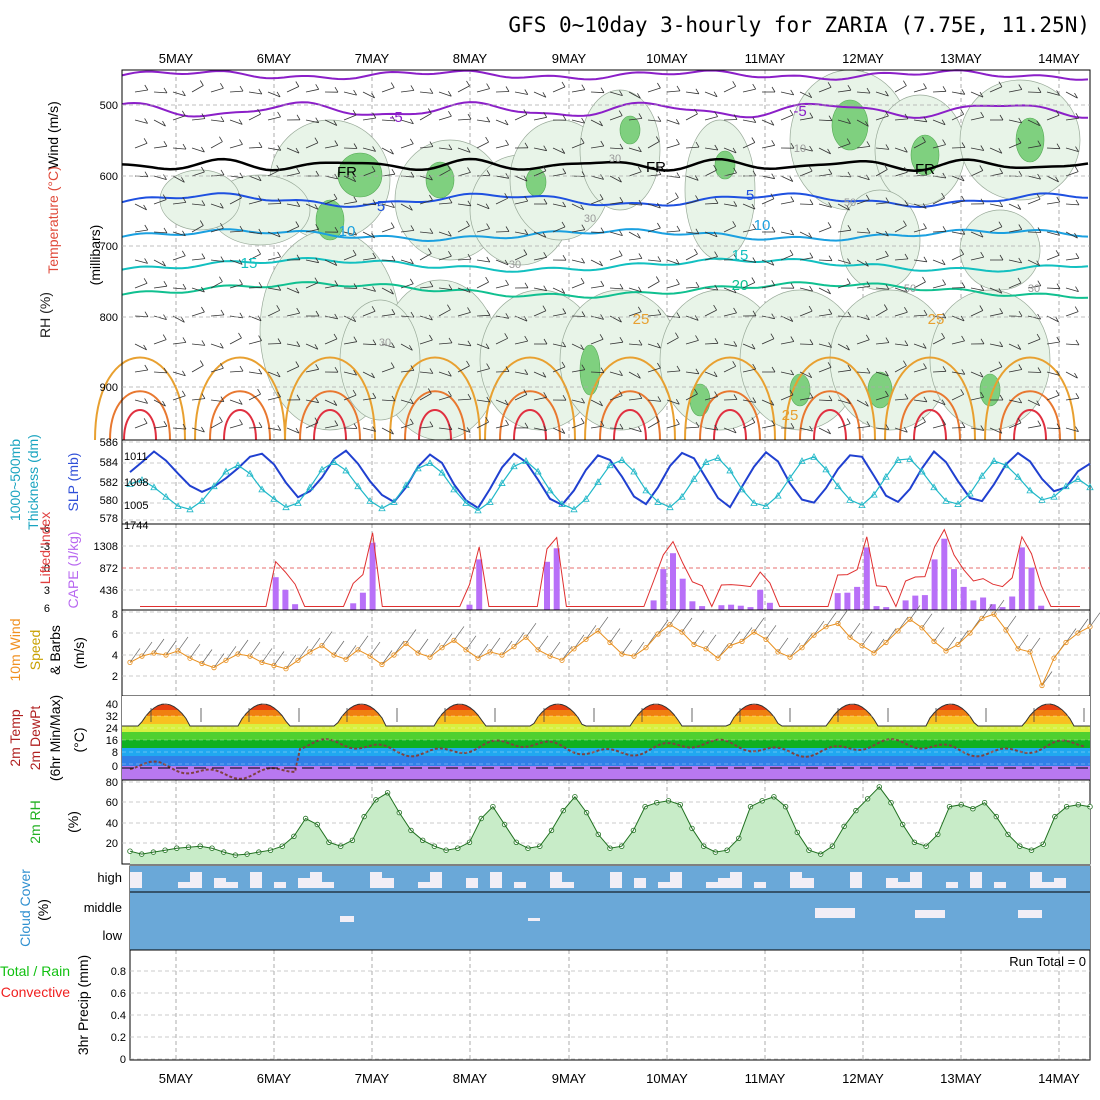 This screenshot has height=1100, width=1100. What do you see at coordinates (372, 58) in the screenshot?
I see `date-label-top: 7MAY` at bounding box center [372, 58].